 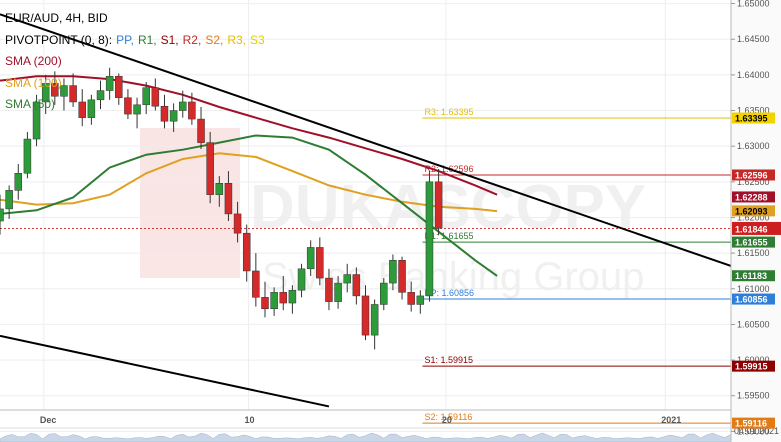 I want to click on level-tag-pp-text: 1.60856, so click(x=751, y=300).